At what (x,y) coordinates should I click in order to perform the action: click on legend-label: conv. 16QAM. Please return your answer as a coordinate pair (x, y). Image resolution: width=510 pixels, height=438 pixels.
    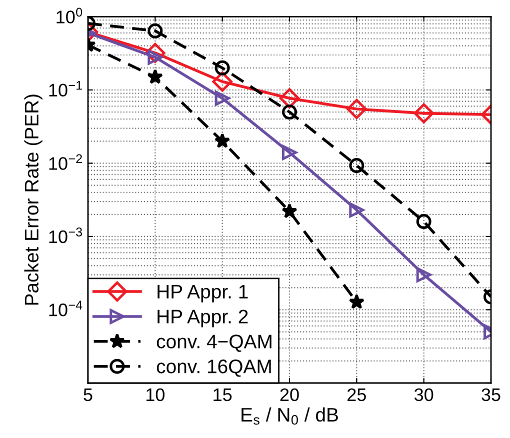
    Looking at the image, I should click on (213, 368).